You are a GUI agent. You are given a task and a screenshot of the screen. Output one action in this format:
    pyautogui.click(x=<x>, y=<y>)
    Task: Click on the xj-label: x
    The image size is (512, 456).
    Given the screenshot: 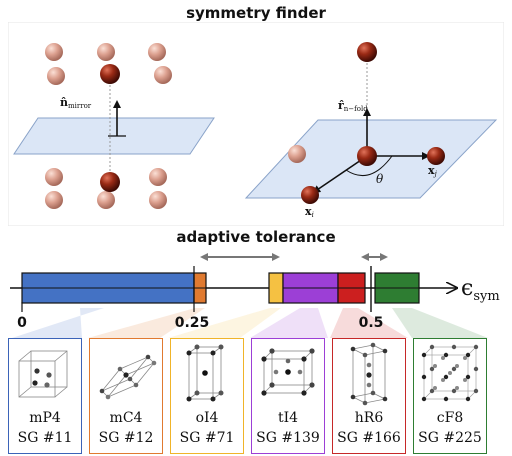 What is the action you would take?
    pyautogui.click(x=431, y=170)
    